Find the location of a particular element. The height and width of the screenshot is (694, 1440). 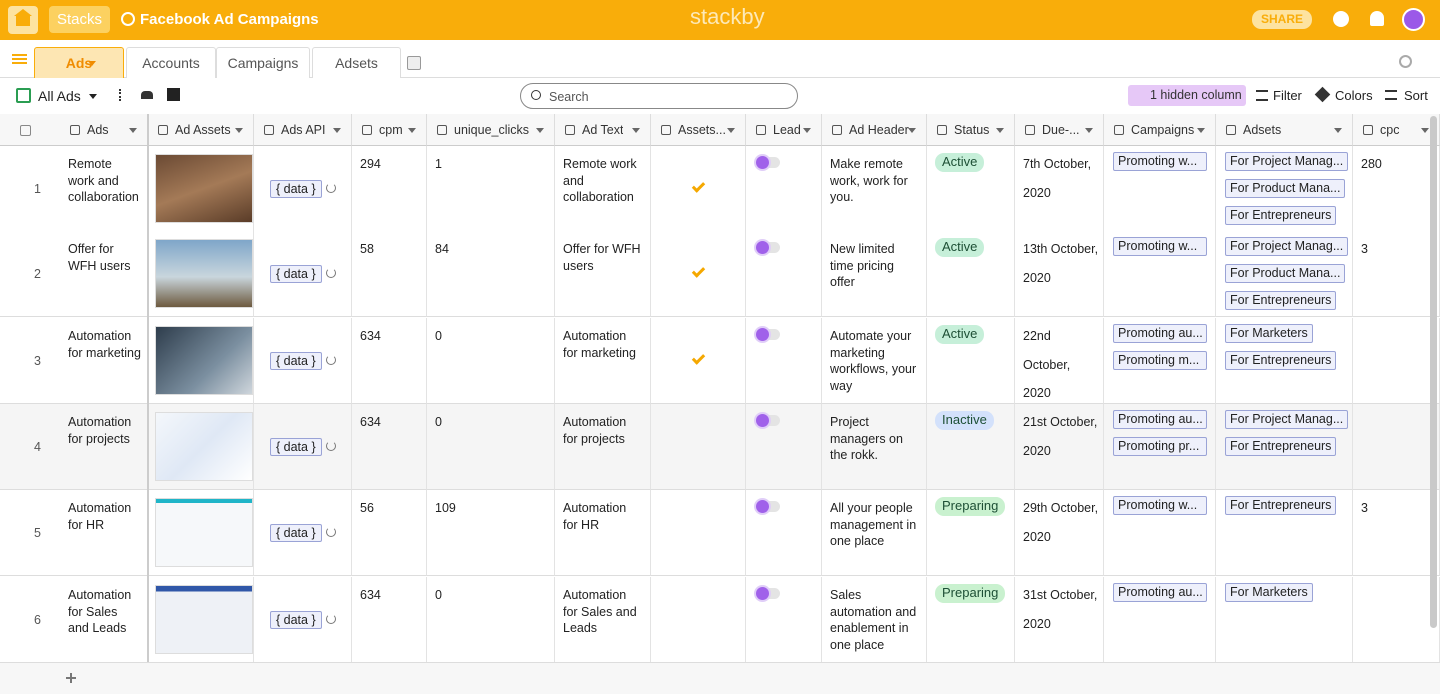

cell: Automation for projects is located at coordinates (603, 447).